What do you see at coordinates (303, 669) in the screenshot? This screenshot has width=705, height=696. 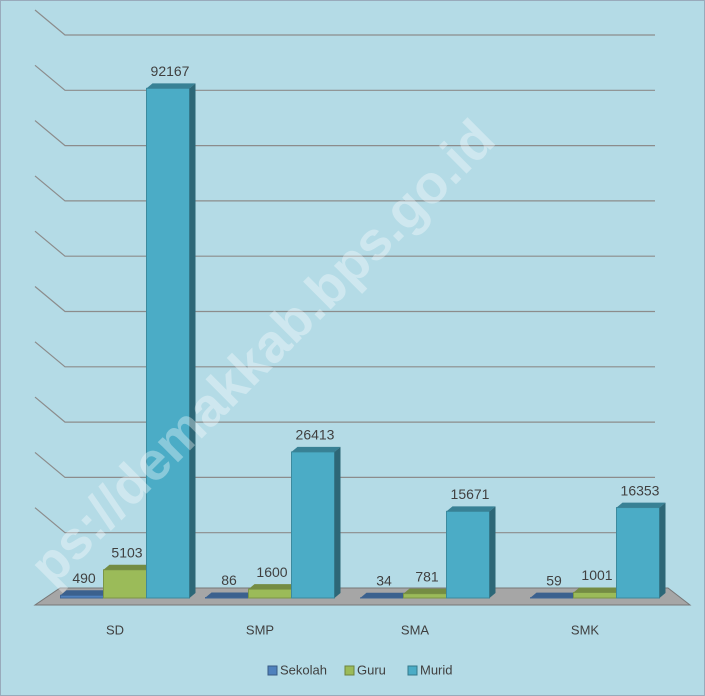 I see `legend-label: Sekolah` at bounding box center [303, 669].